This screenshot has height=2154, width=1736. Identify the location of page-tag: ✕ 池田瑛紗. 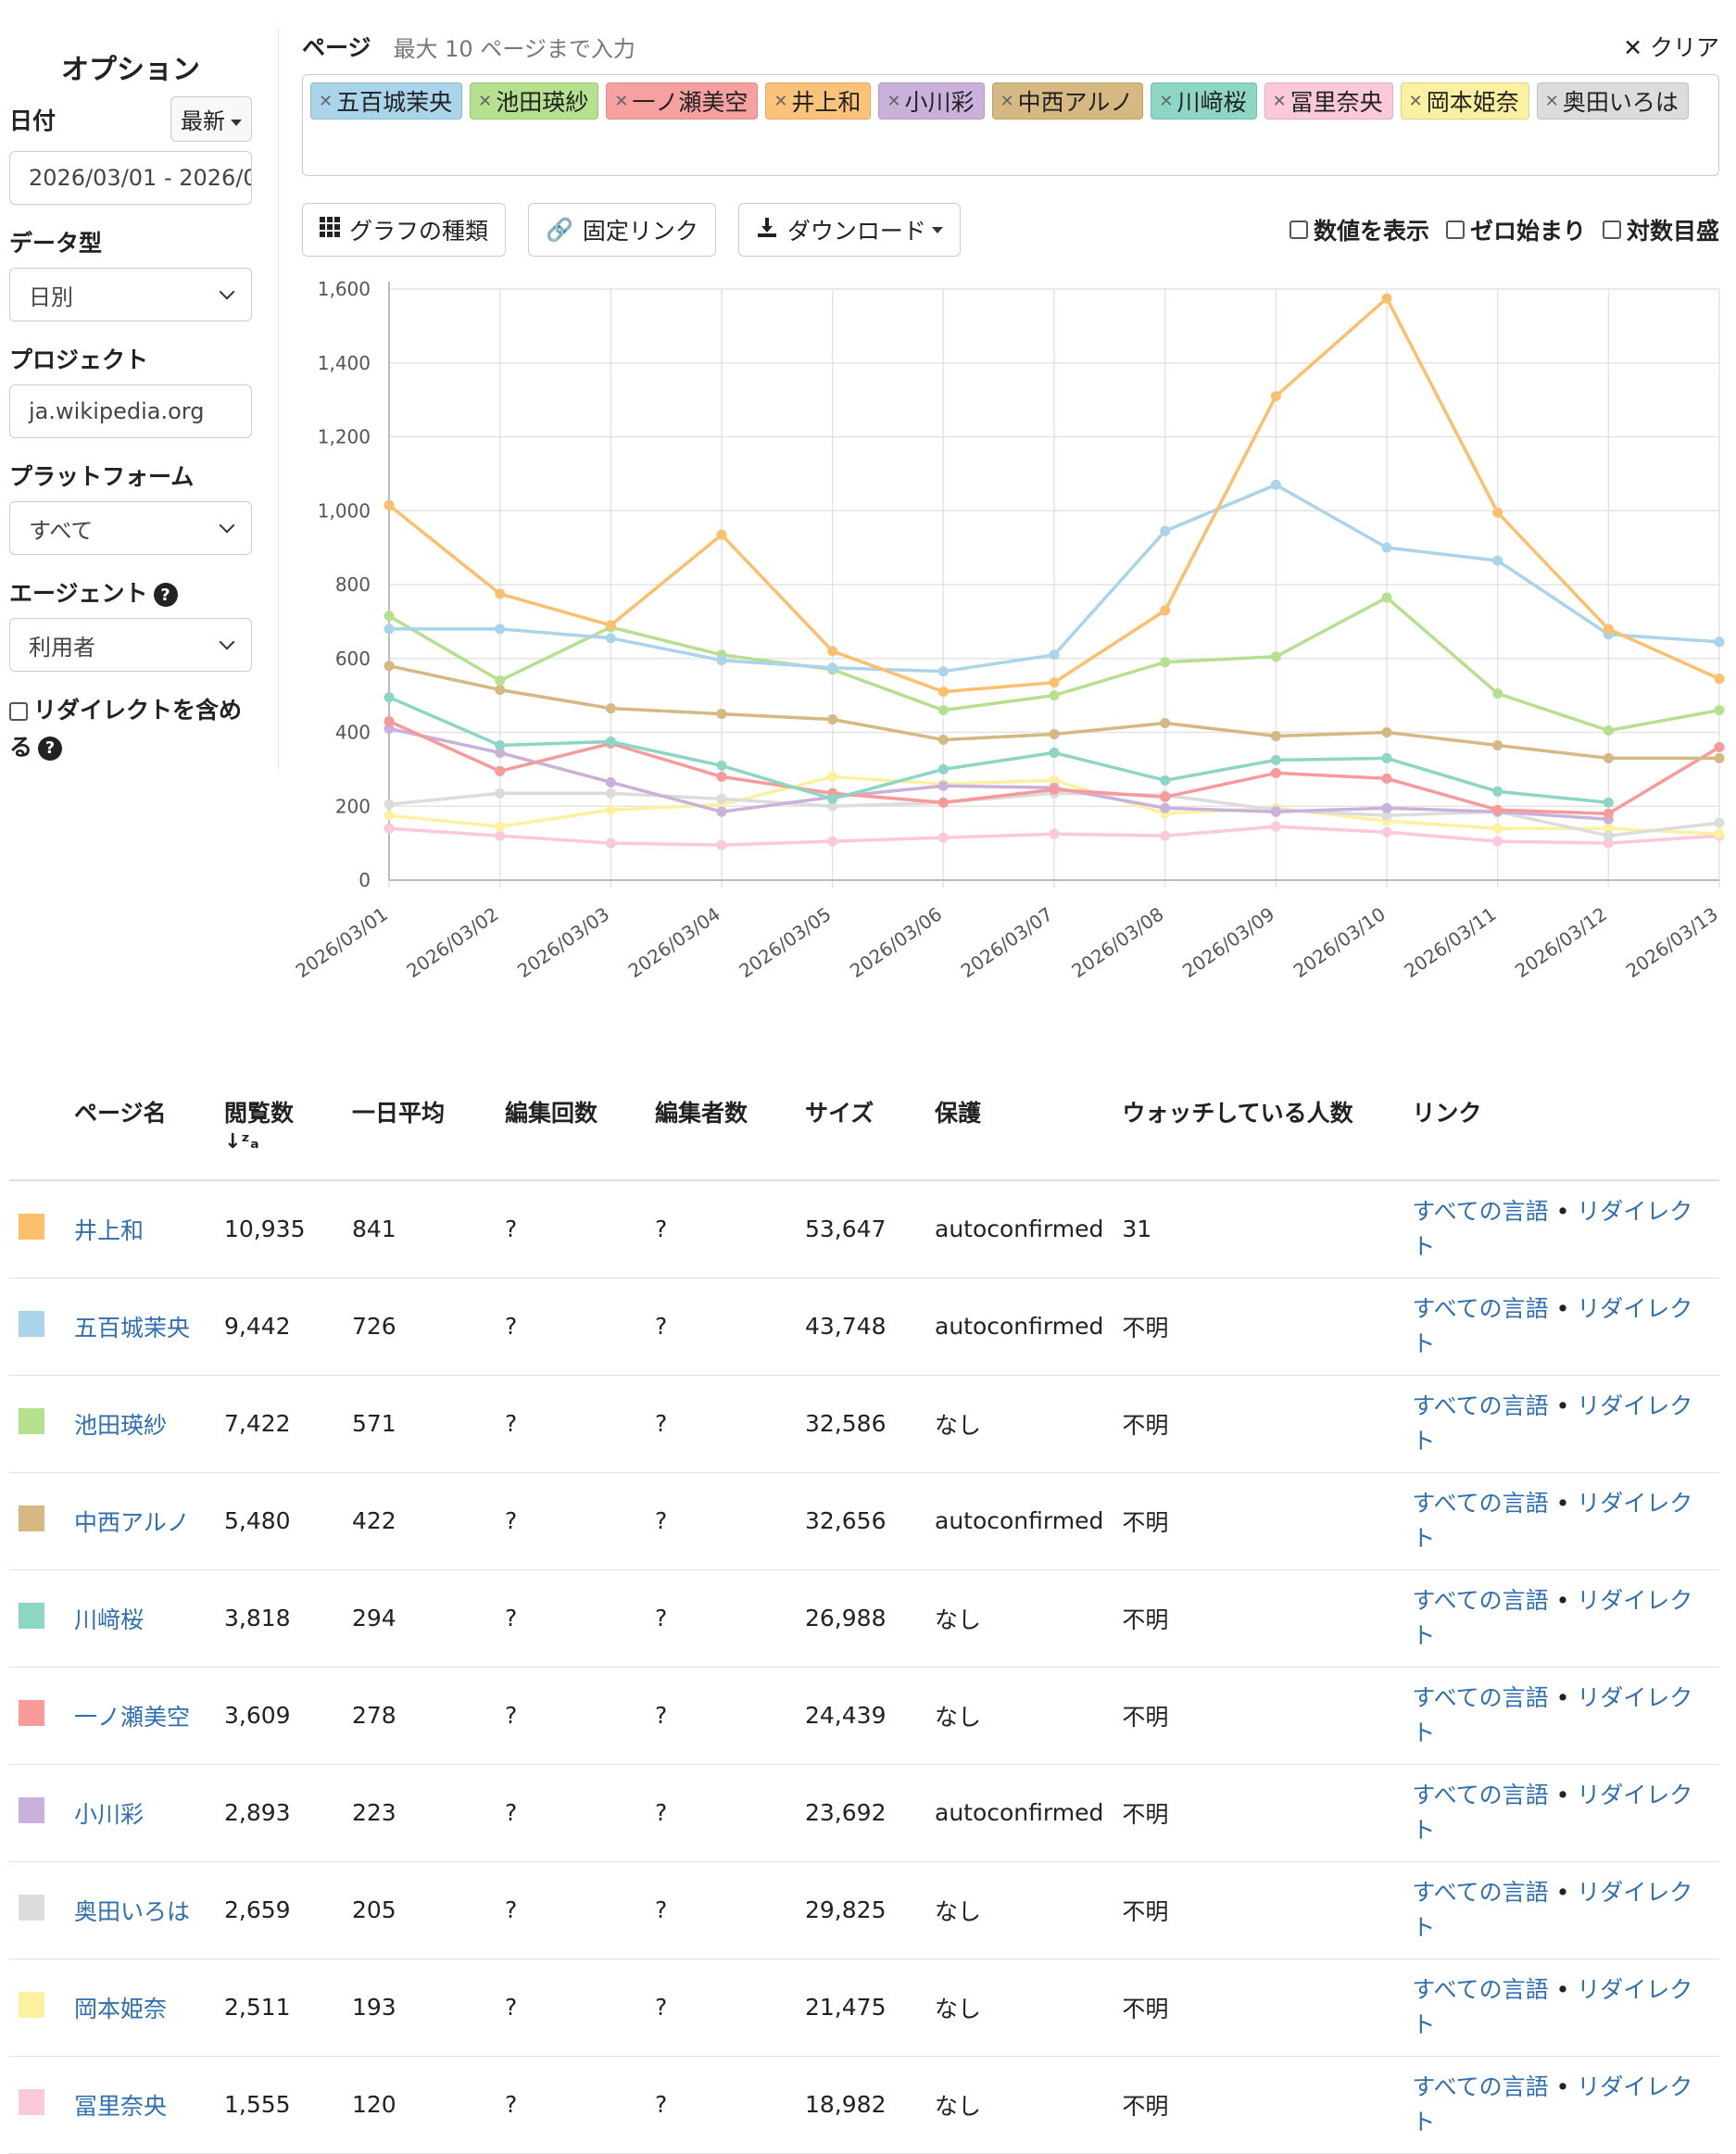
(534, 101).